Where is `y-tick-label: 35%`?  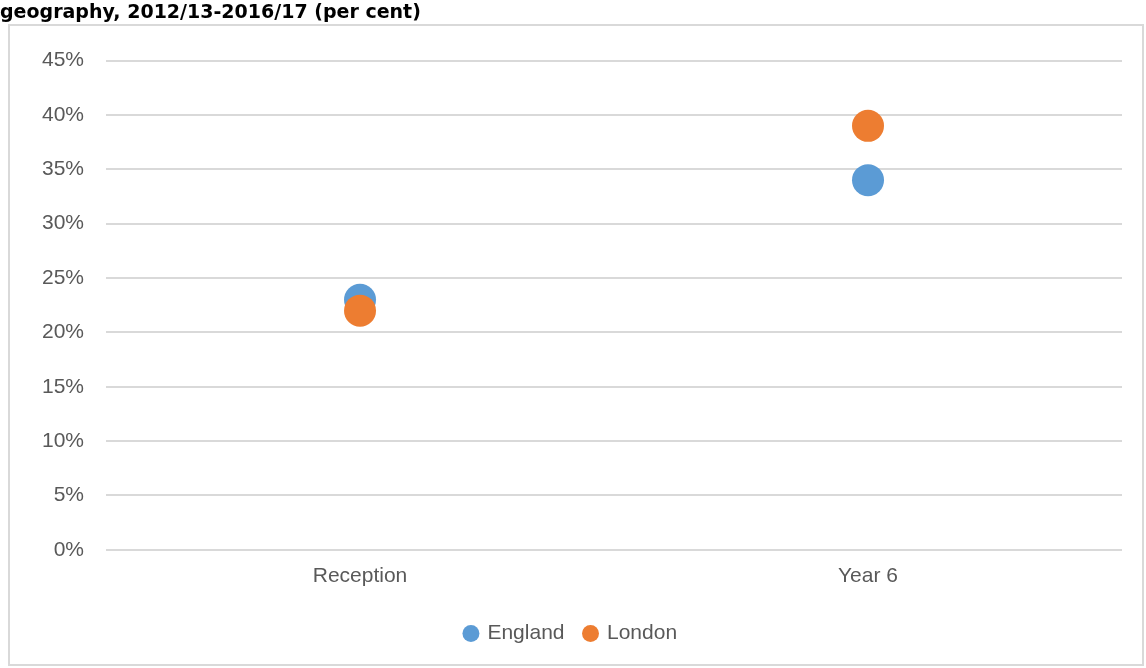 y-tick-label: 35% is located at coordinates (63, 168).